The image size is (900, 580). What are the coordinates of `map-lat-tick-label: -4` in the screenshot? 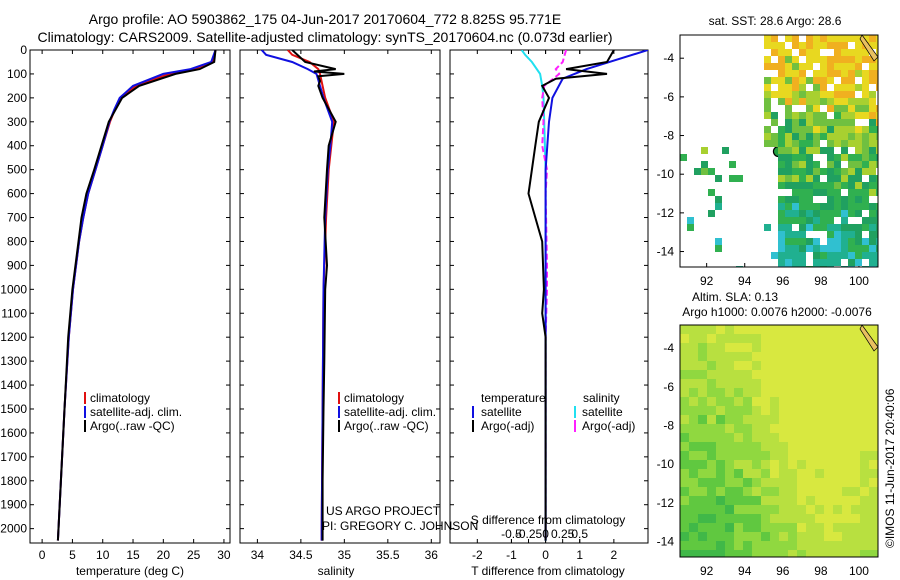 It's located at (668, 58).